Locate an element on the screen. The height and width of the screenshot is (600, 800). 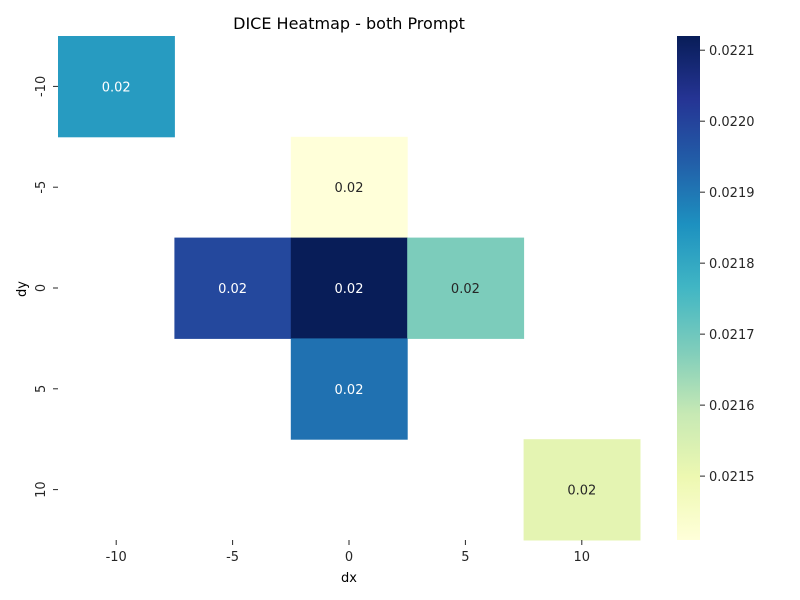
x-tick-label: 10 is located at coordinates (582, 557).